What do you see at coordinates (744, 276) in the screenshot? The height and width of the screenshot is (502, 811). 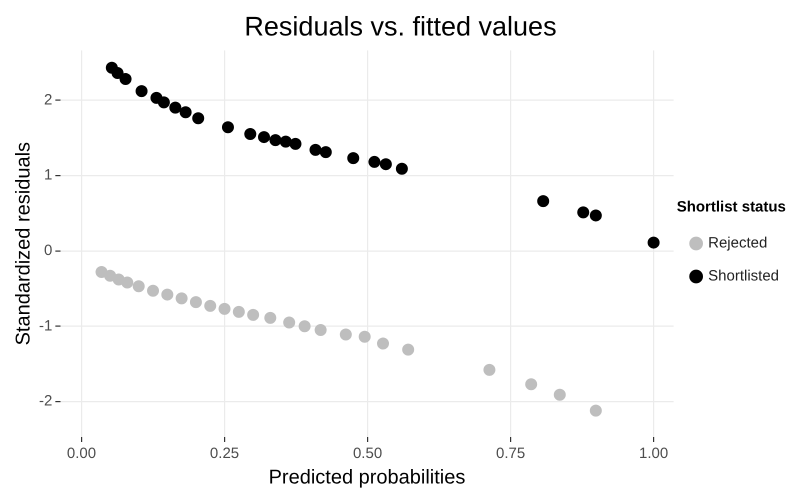 I see `legend-label: Shortlisted` at bounding box center [744, 276].